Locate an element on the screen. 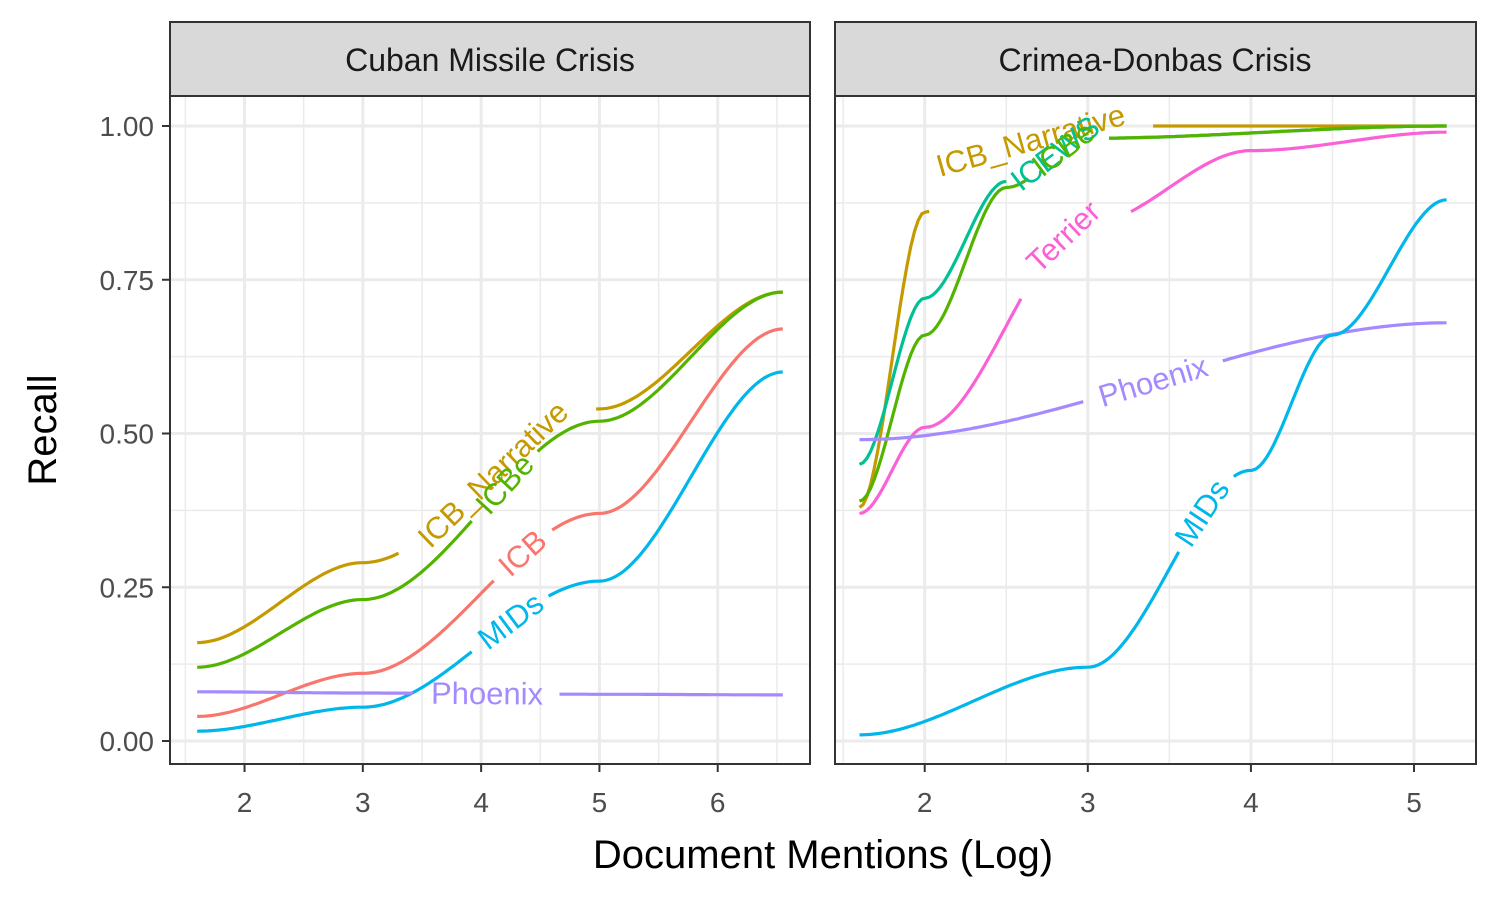 Image resolution: width=1500 pixels, height=900 pixels. x-axis-ticks: 2 3 4 5 6 is located at coordinates (481, 791).